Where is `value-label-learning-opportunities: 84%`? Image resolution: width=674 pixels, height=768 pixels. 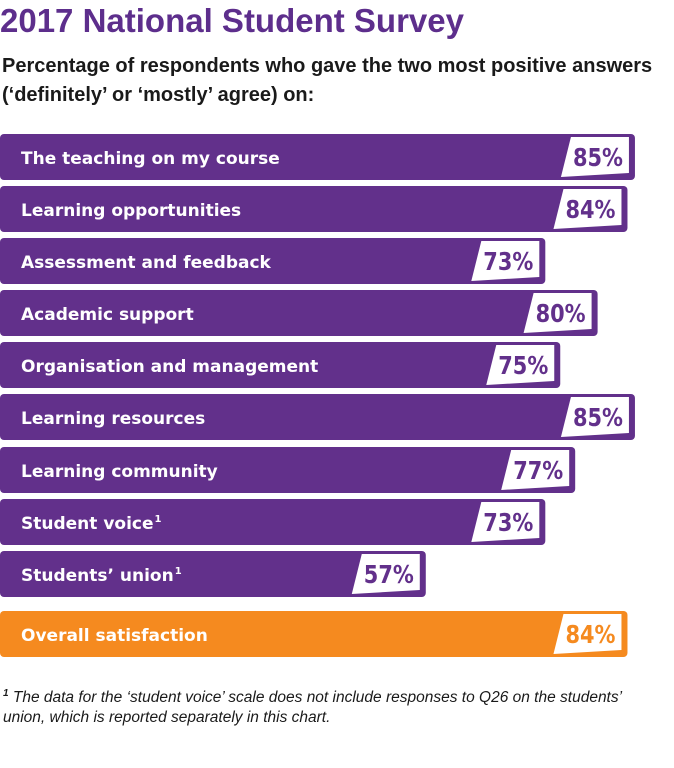 value-label-learning-opportunities: 84% is located at coordinates (590, 209).